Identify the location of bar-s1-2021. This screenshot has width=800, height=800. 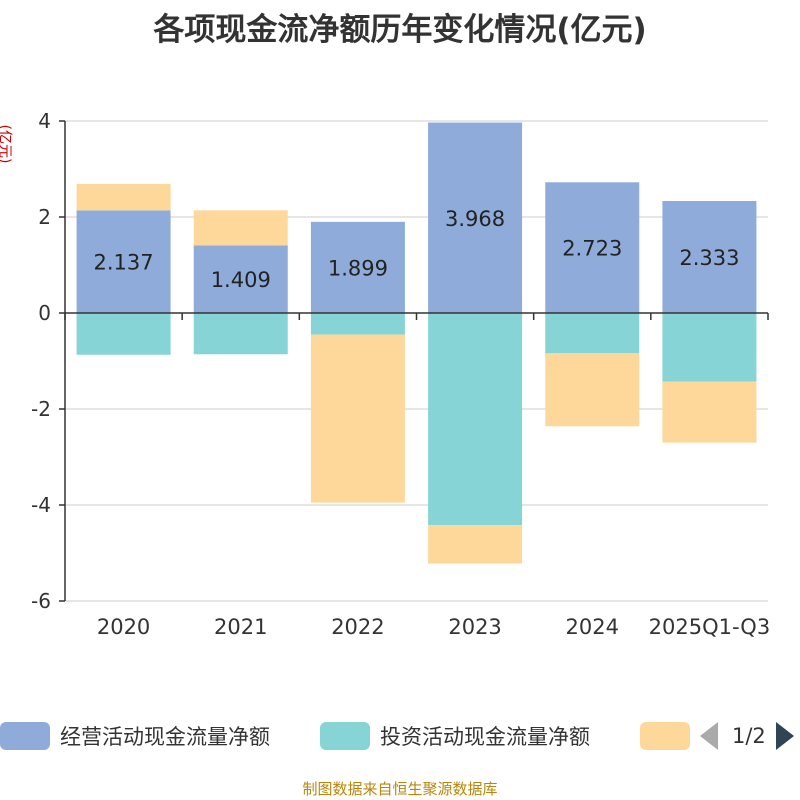
(240, 334).